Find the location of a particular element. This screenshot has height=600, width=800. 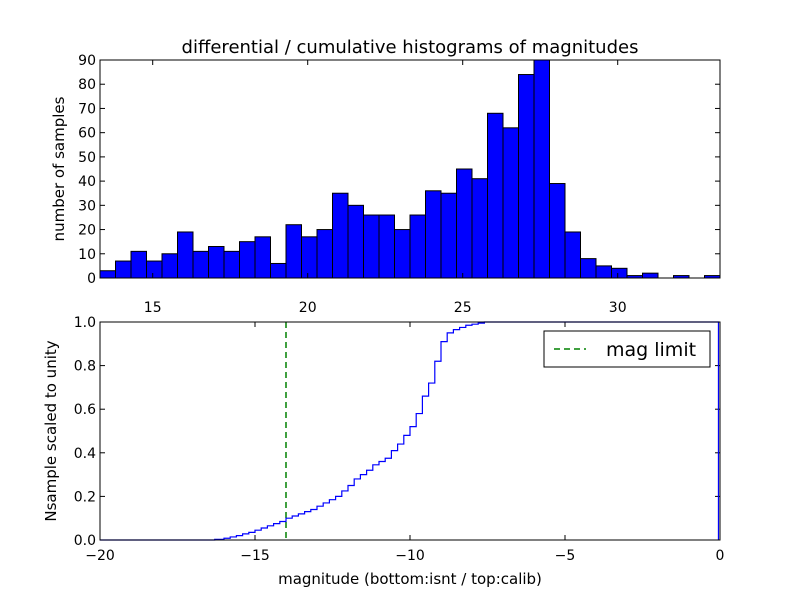

y-tick-label: 0.8 is located at coordinates (85, 367).